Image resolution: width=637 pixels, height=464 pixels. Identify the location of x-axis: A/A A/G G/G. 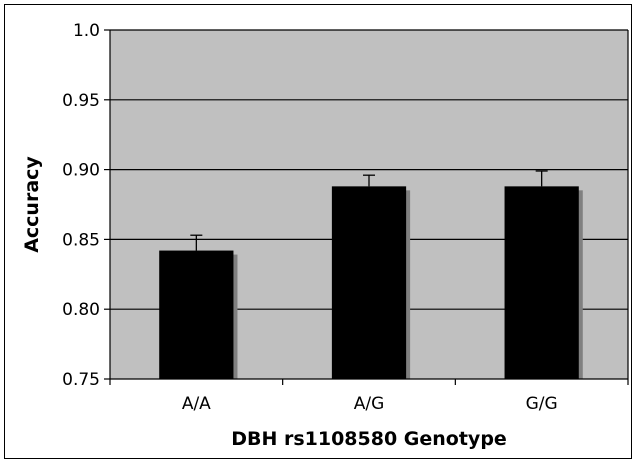
(369, 396).